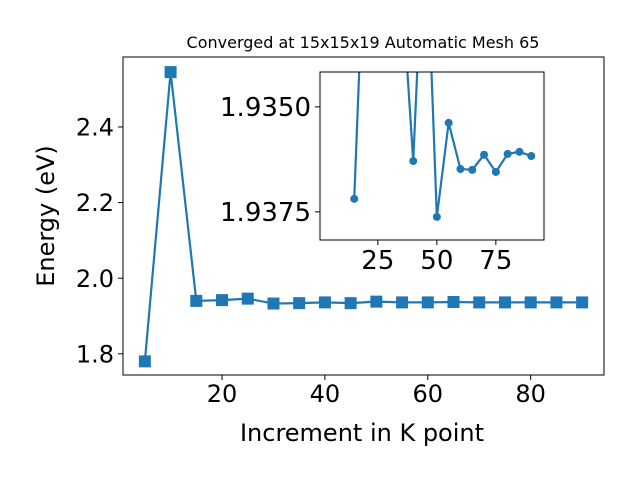 The height and width of the screenshot is (480, 640). Describe the element at coordinates (46, 216) in the screenshot. I see `y-axis-label: Energy (eV)` at that location.